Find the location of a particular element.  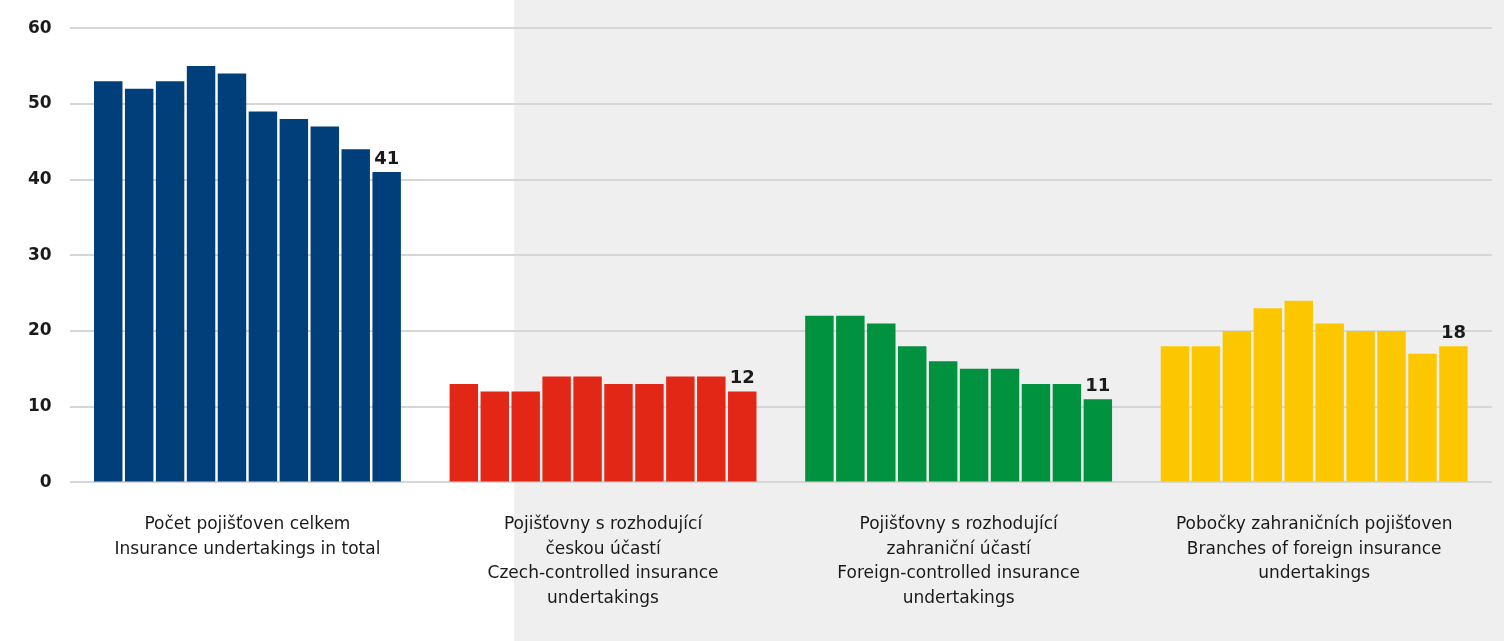

x-tick-label: Počet pojišťoven celkem Insurance undertakings in total is located at coordinates (247, 535).